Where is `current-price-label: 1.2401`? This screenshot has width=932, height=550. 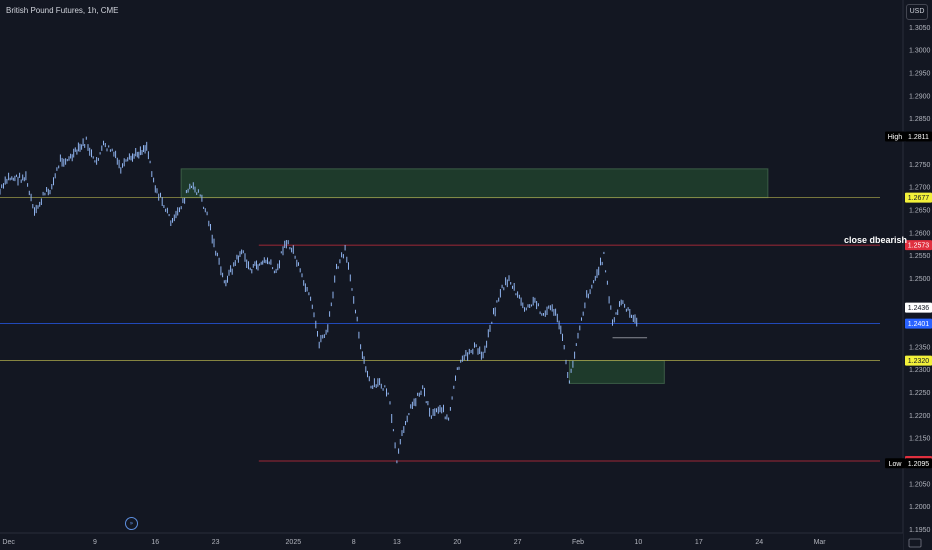
current-price-label: 1.2401 is located at coordinates (919, 324).